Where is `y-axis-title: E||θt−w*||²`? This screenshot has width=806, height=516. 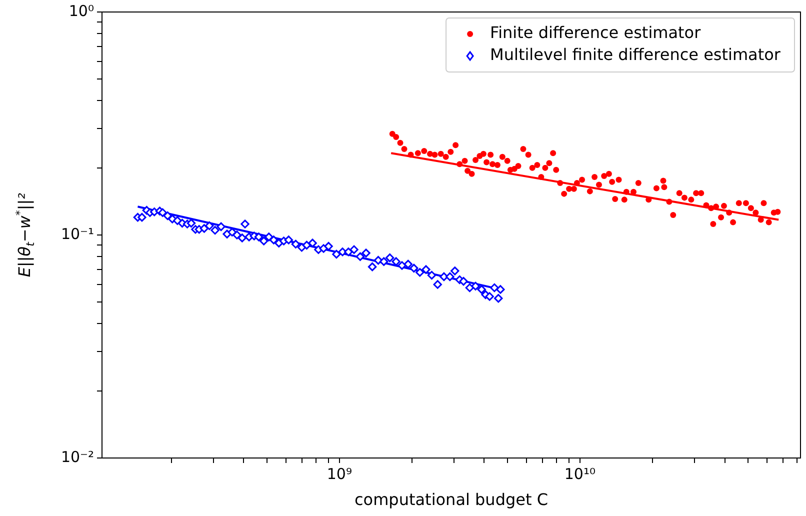
y-axis-title: E||θt−w*||² is located at coordinates (25, 235).